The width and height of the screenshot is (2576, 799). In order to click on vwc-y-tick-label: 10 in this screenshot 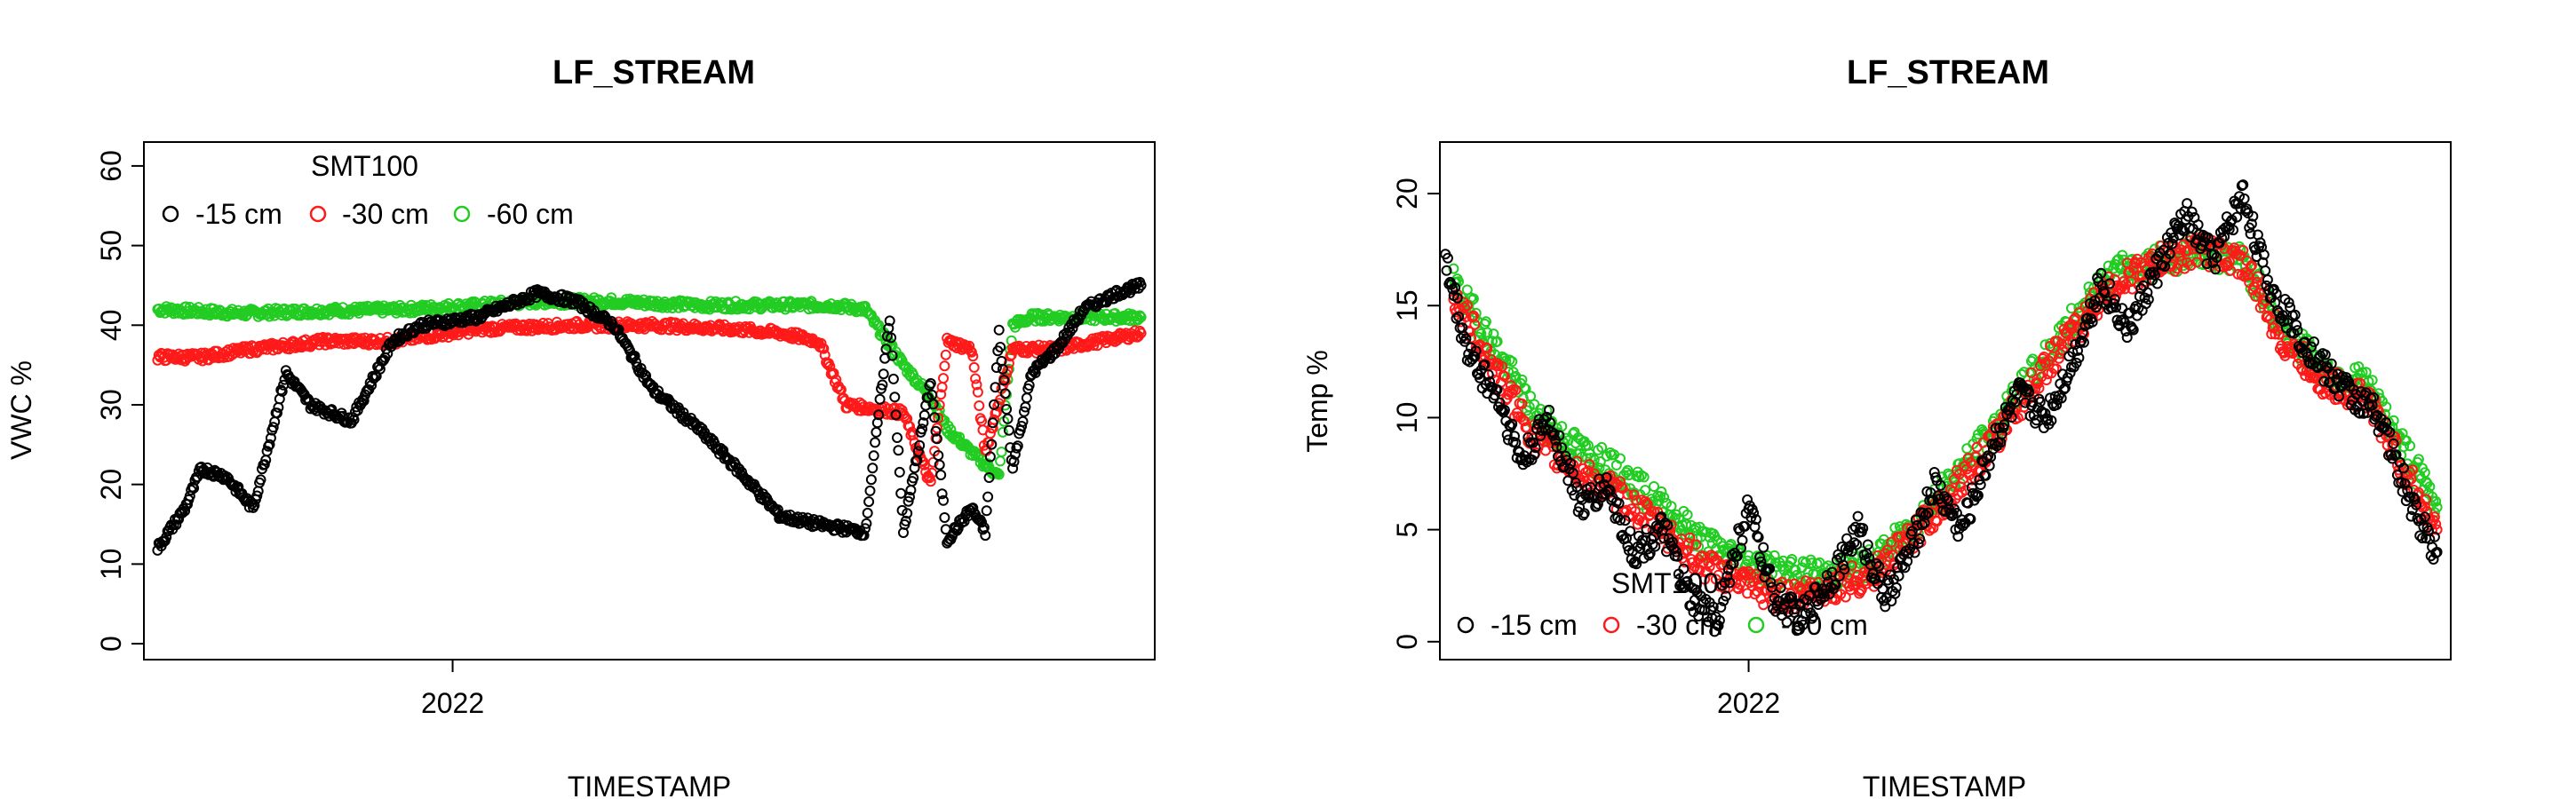, I will do `click(111, 565)`.